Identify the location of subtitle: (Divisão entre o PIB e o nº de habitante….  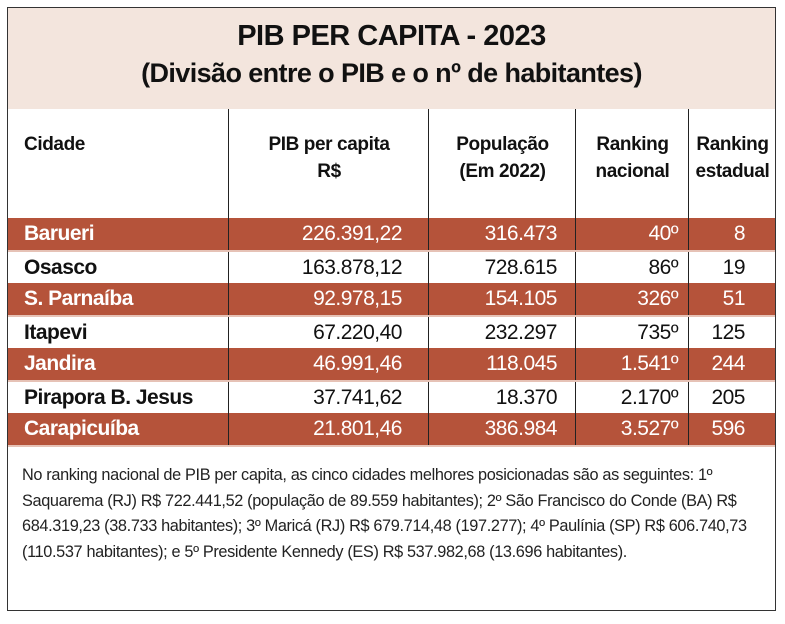
(391, 73).